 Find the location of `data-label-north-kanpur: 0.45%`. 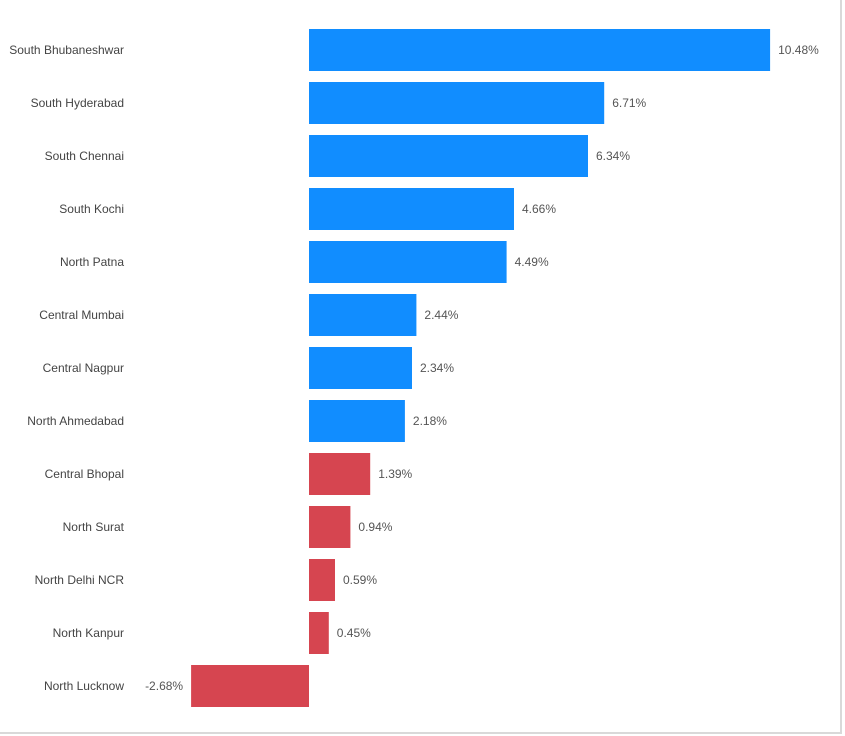

data-label-north-kanpur: 0.45% is located at coordinates (354, 633).